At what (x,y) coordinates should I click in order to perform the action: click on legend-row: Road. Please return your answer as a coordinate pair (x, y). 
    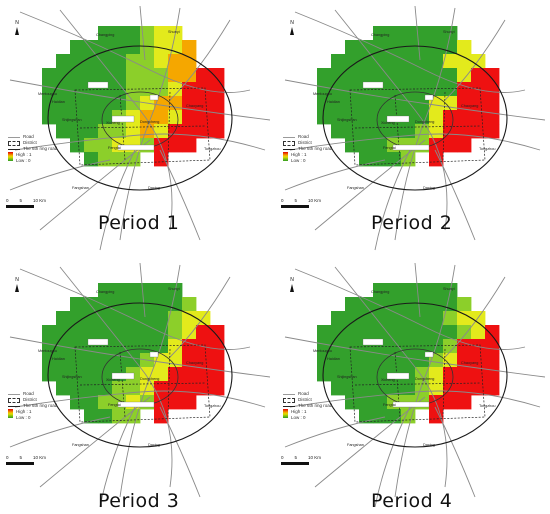
    Looking at the image, I should click on (307, 394).